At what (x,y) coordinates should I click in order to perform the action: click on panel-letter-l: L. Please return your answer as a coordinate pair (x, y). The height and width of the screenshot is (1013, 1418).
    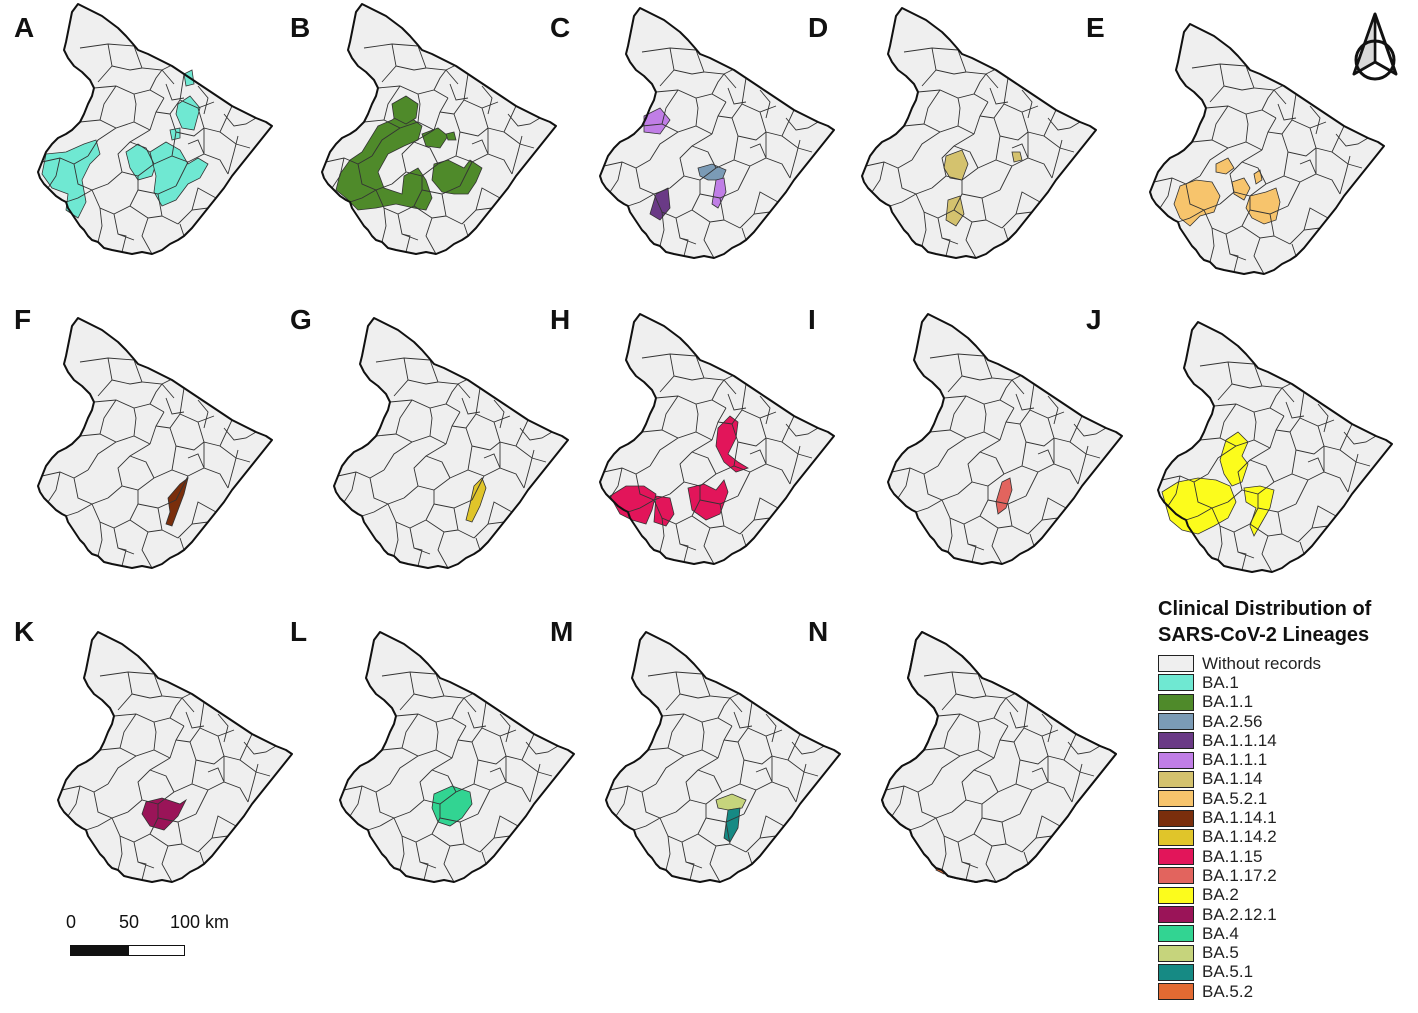
    Looking at the image, I should click on (299, 631).